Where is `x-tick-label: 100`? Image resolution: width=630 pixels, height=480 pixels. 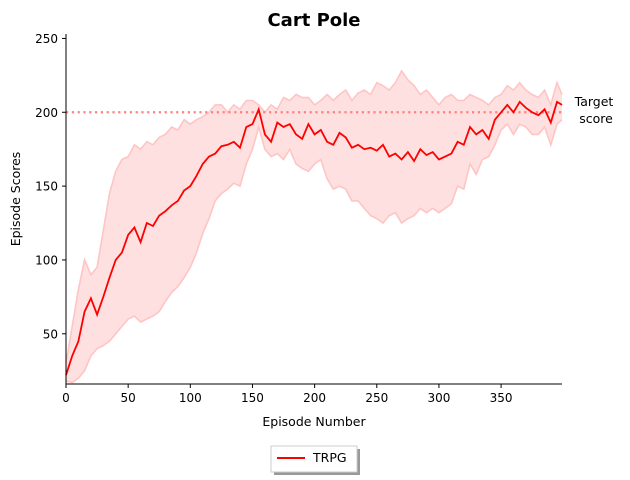 x-tick-label: 100 is located at coordinates (190, 398).